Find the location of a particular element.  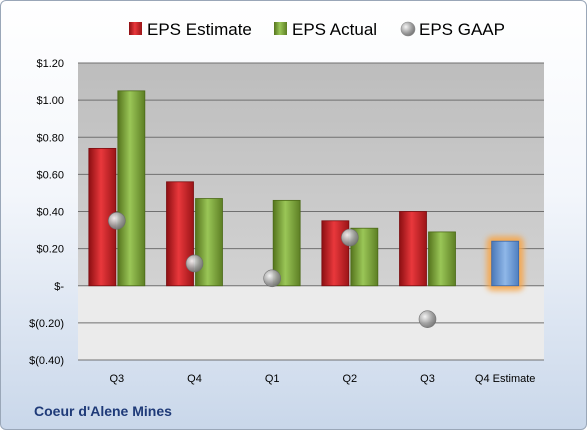

x-axis-tick-labels: Q3 Q4 Q1 Q2 Q3 Q4 Estimate is located at coordinates (322, 379).